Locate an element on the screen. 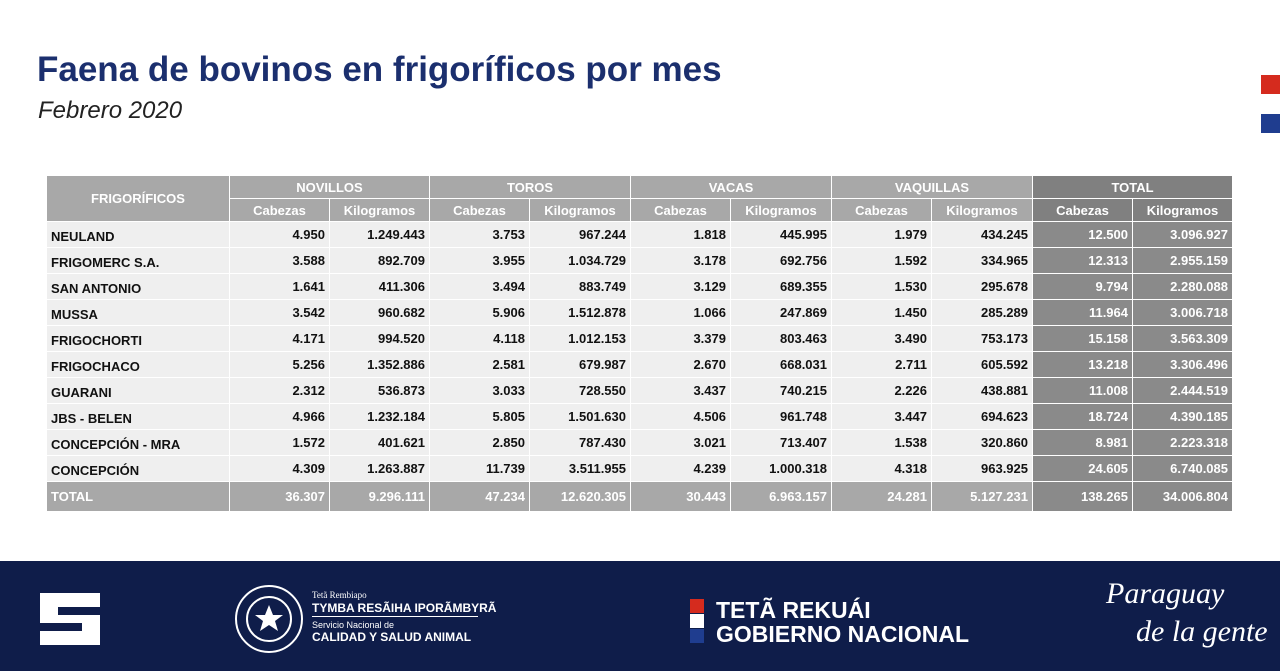 The height and width of the screenshot is (671, 1280). cell: 605.592 is located at coordinates (982, 364).